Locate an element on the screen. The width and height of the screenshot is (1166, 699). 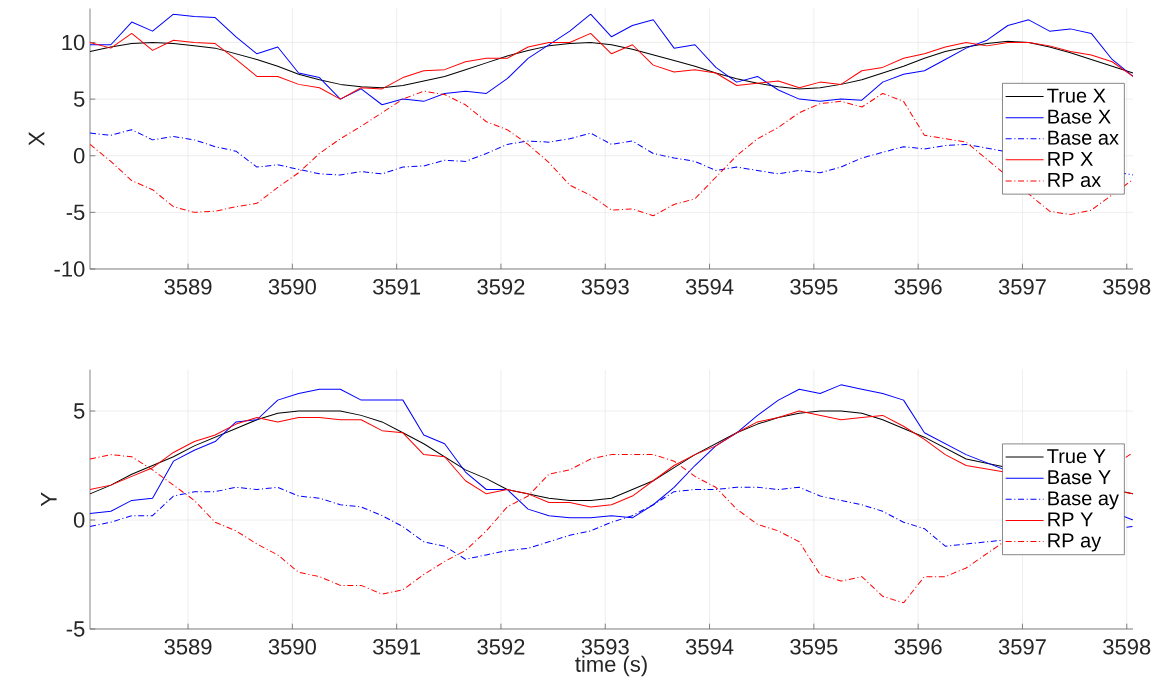
legend-label: True Y is located at coordinates (1076, 456).